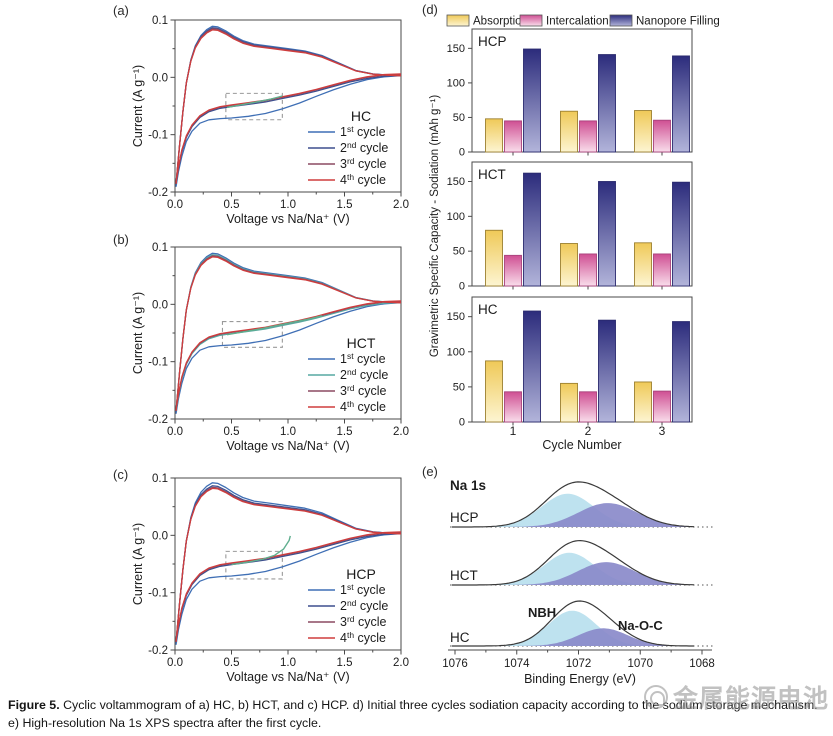  Describe the element at coordinates (456, 83) in the screenshot. I see `y-tick-label: 100` at that location.